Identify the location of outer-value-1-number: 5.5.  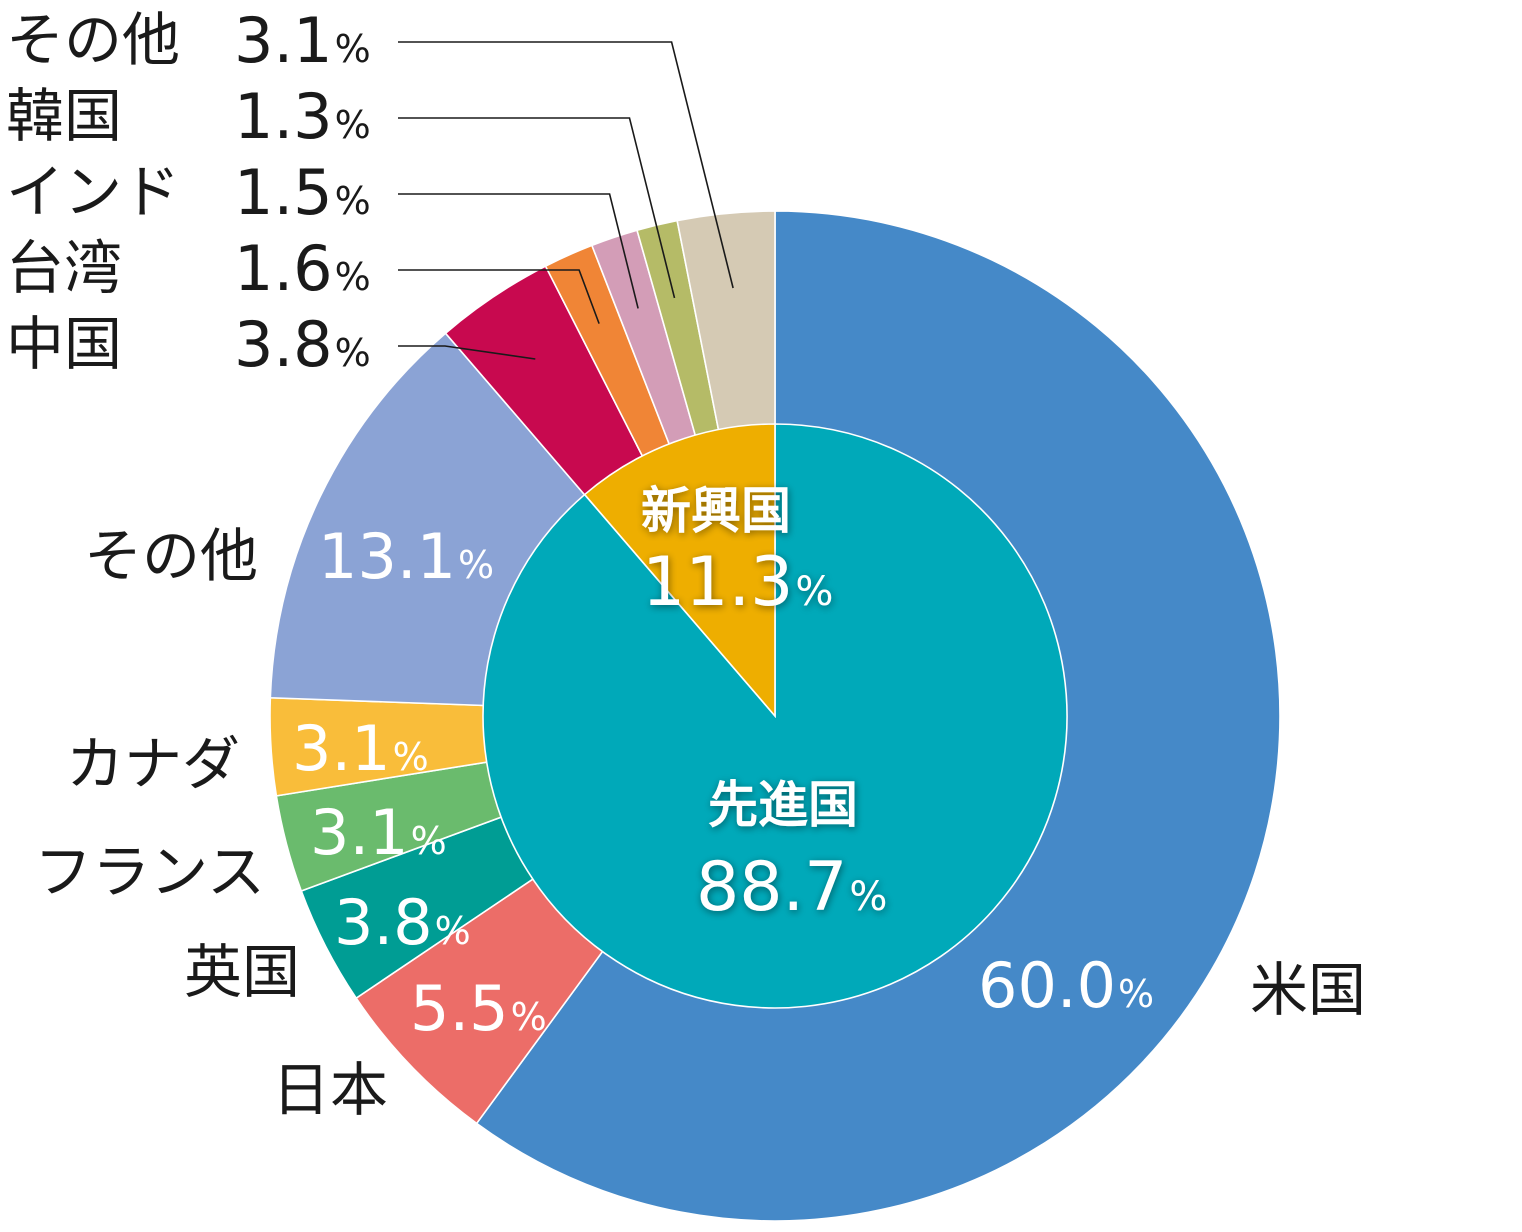
(459, 1008).